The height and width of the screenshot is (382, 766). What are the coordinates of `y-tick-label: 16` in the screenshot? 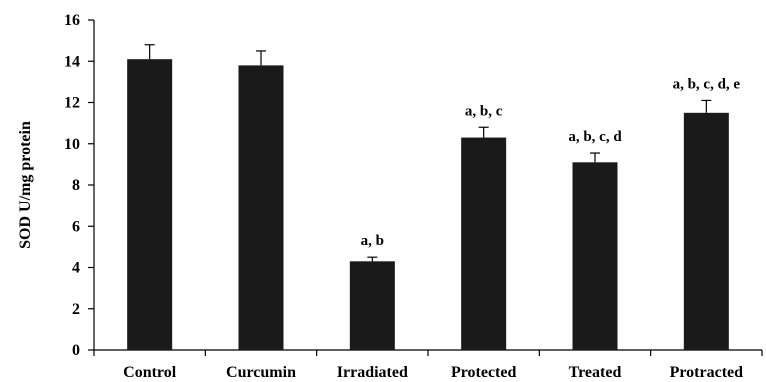 It's located at (72, 20).